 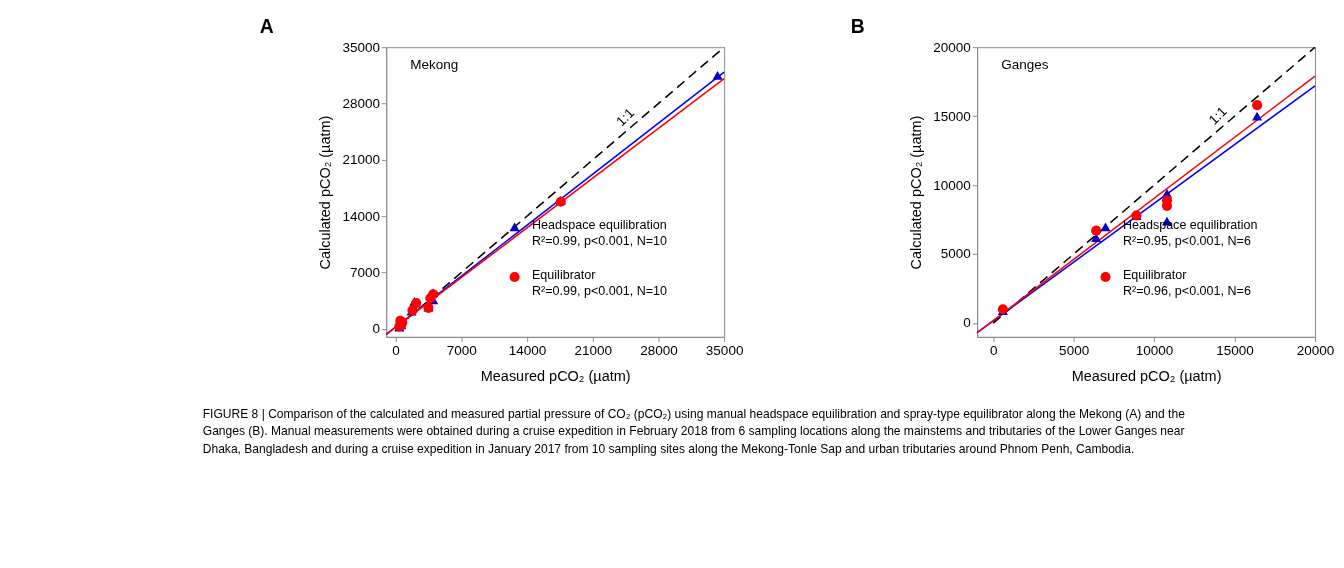 I want to click on y-tick-label: 21000, so click(x=361, y=160).